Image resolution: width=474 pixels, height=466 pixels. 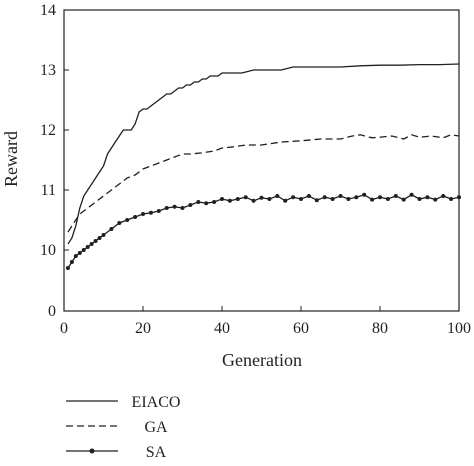 I want to click on x-tick-label: 60, so click(x=301, y=328).